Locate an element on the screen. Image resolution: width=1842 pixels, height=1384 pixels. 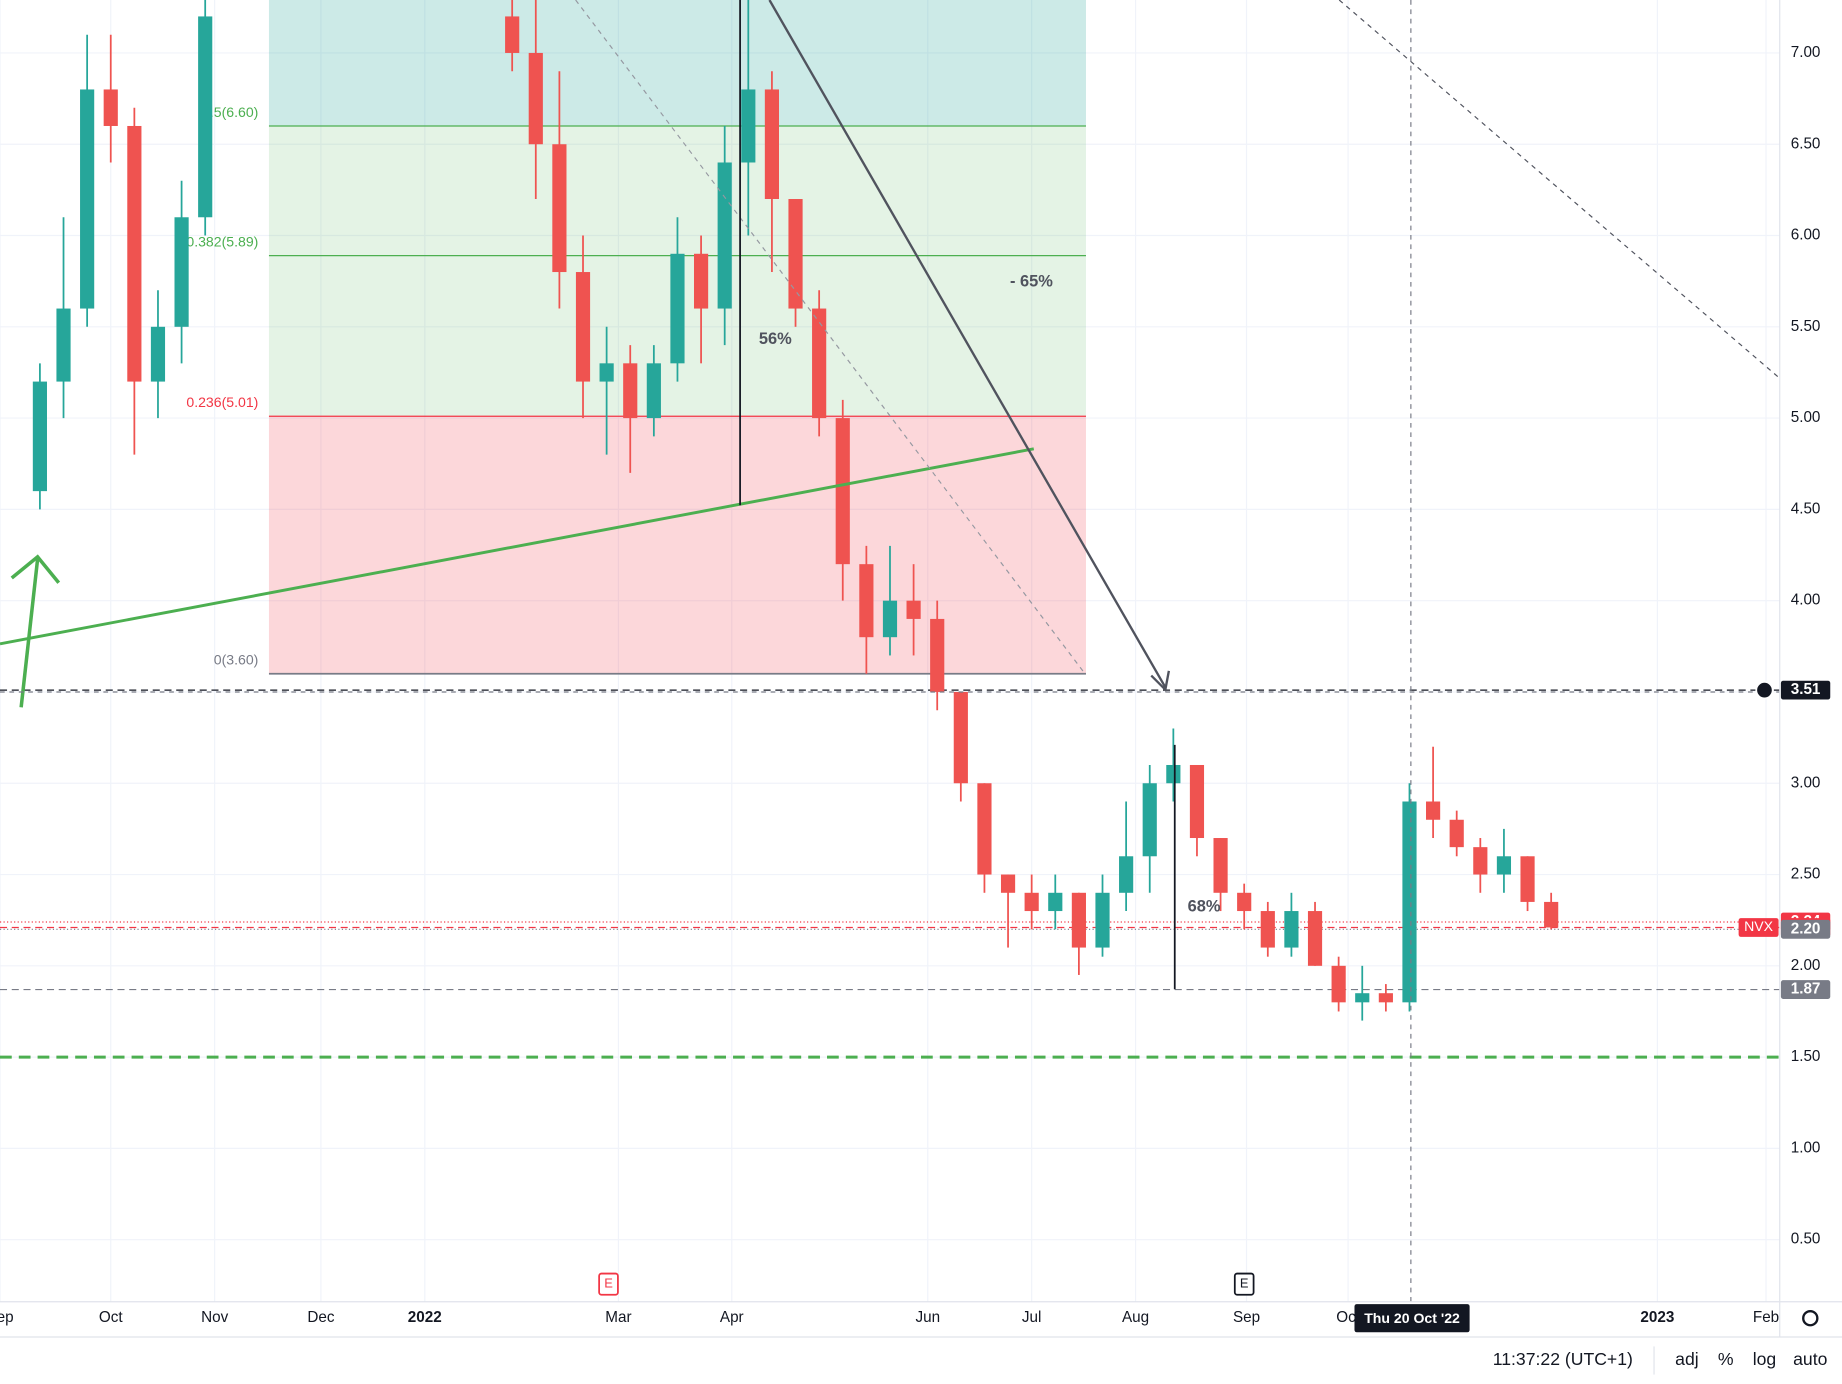
trend-line is located at coordinates (517, 546).